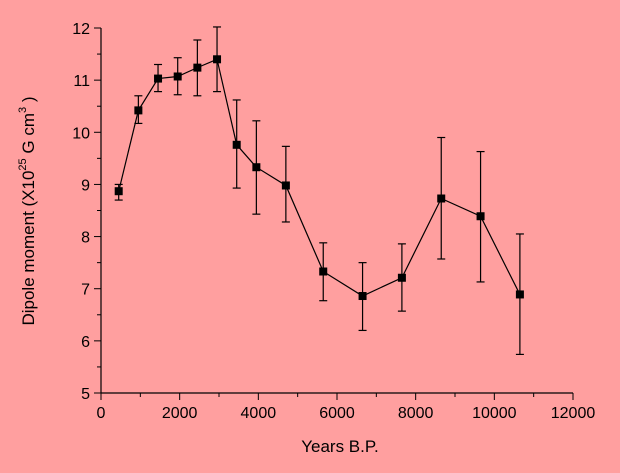 This screenshot has height=473, width=620. What do you see at coordinates (85, 185) in the screenshot?
I see `y-tick-label: 9` at bounding box center [85, 185].